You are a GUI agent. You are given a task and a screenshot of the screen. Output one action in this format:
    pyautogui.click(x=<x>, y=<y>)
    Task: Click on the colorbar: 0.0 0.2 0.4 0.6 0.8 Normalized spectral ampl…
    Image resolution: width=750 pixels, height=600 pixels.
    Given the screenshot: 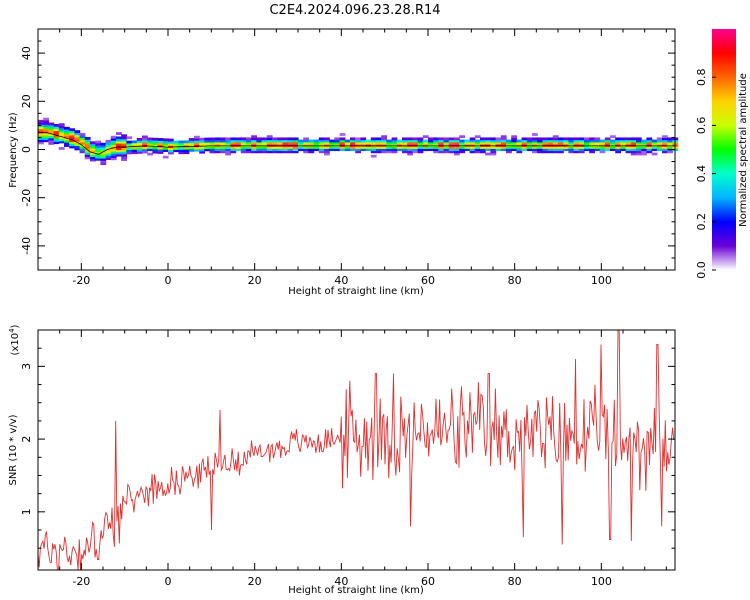 What is the action you would take?
    pyautogui.click(x=722, y=154)
    